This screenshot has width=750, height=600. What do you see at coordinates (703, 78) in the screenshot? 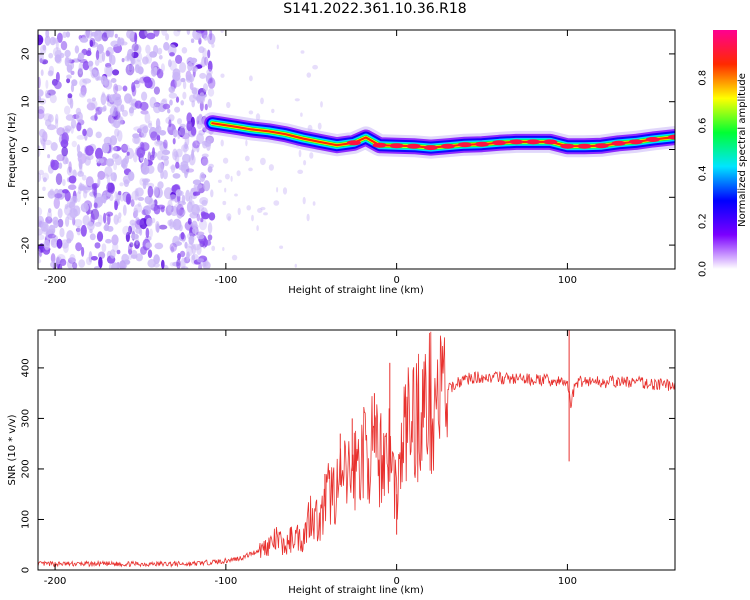
I see `colorbar-tick-label: 0.8` at bounding box center [703, 78].